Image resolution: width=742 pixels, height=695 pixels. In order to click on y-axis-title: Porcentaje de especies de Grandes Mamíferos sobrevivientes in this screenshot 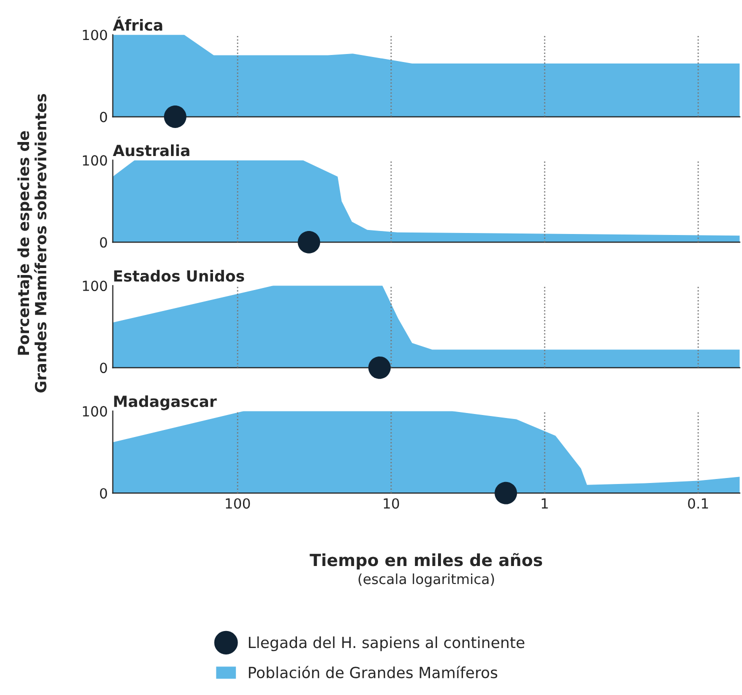, I will do `click(31, 243)`.